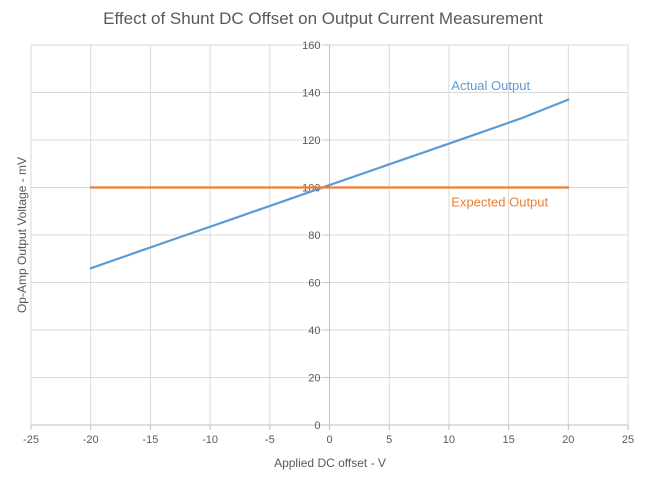  What do you see at coordinates (314, 284) in the screenshot?
I see `y-tick-label: 60` at bounding box center [314, 284].